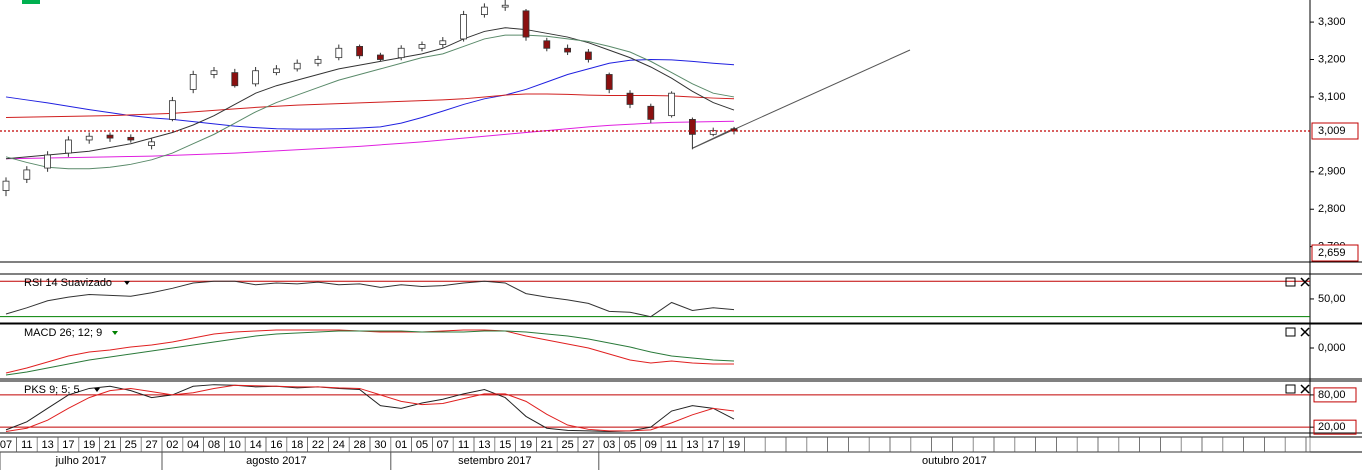 The height and width of the screenshot is (470, 1362). What do you see at coordinates (494, 461) in the screenshot?
I see `month-label: setembro 2017` at bounding box center [494, 461].